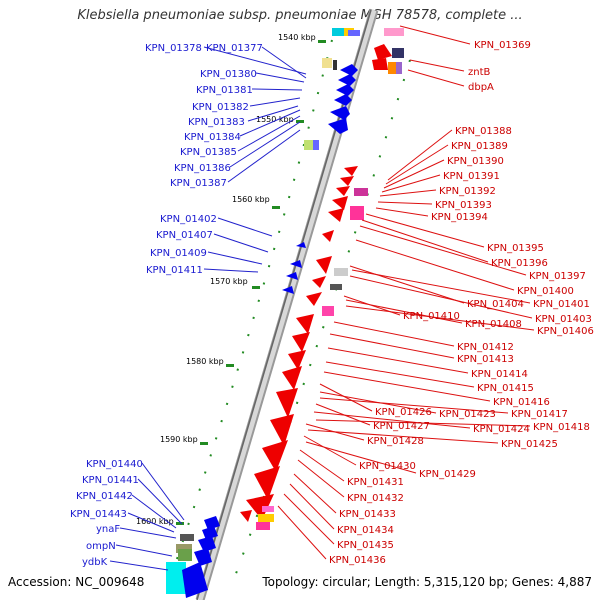 This screenshot has width=600, height=600. Describe the element at coordinates (173, 48) in the screenshot. I see `gene-label: KPN_01378` at that location.